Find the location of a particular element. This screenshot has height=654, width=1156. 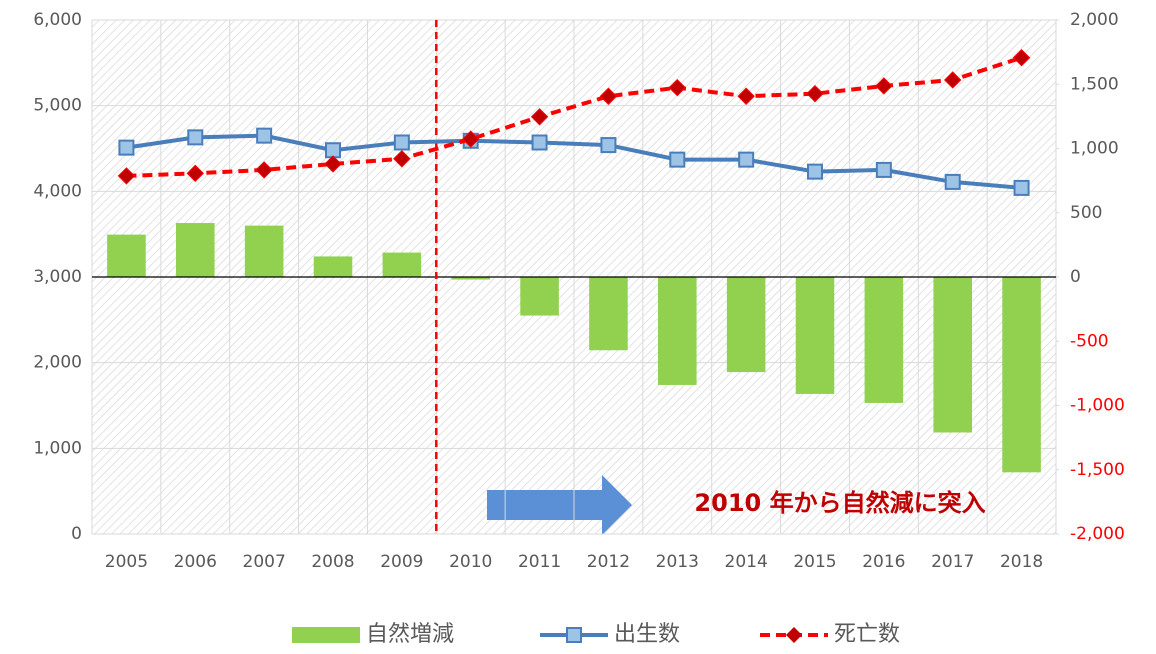

y-tick-label: 4,000 is located at coordinates (57, 191).